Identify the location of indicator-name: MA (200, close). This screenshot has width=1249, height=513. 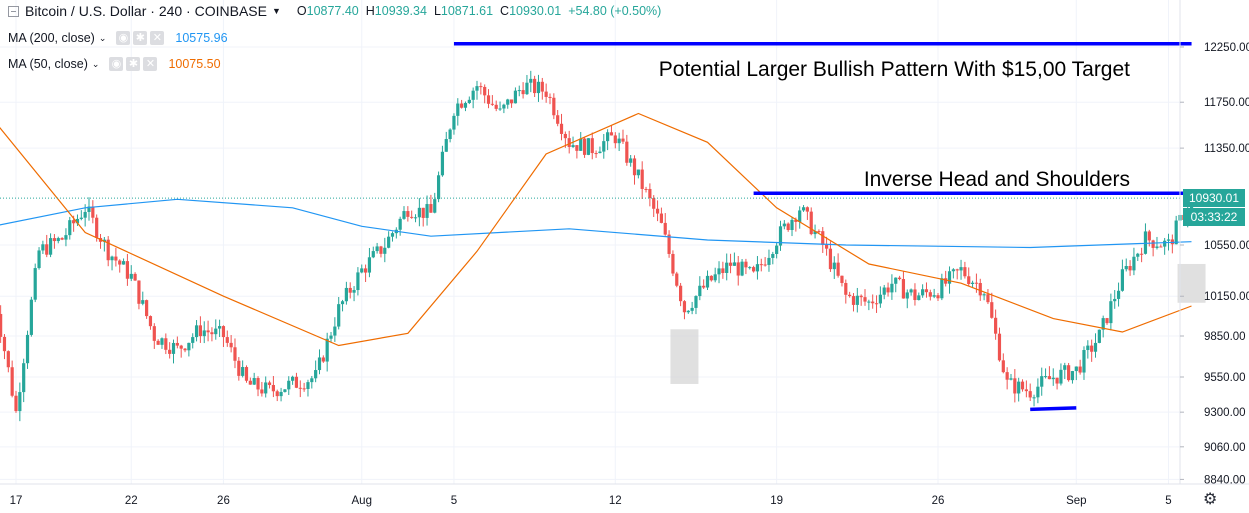
(51, 38).